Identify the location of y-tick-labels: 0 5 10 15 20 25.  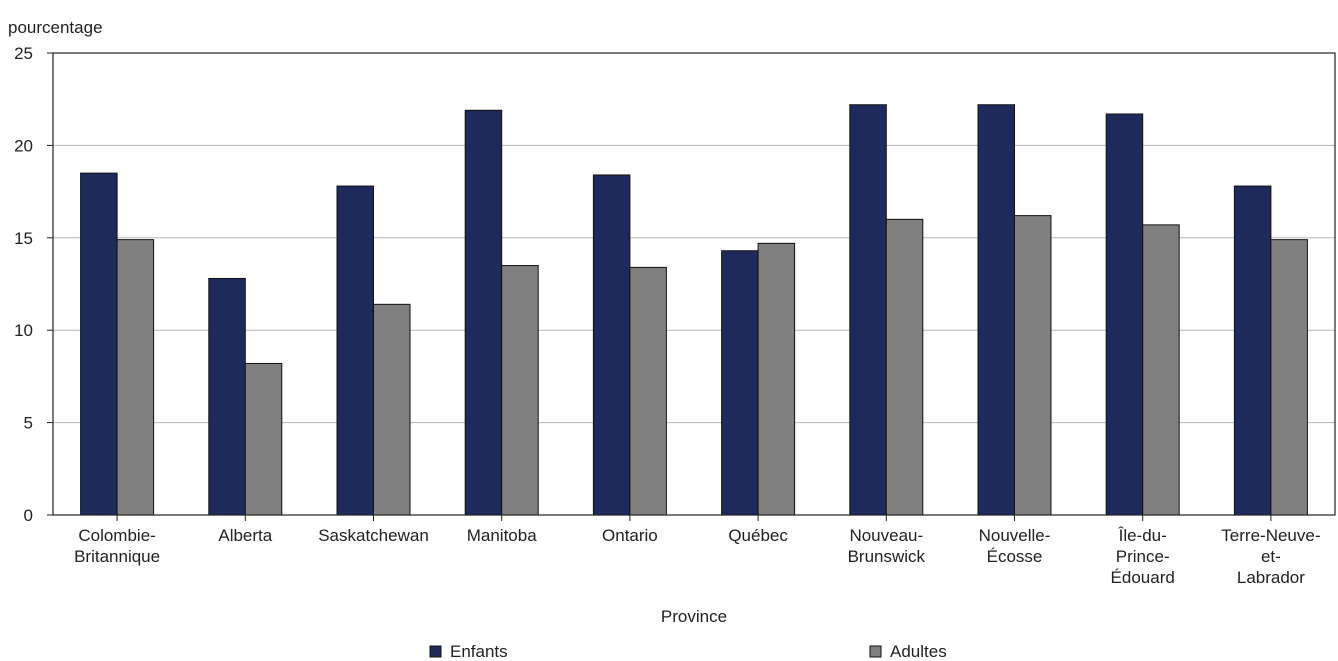
(33, 284).